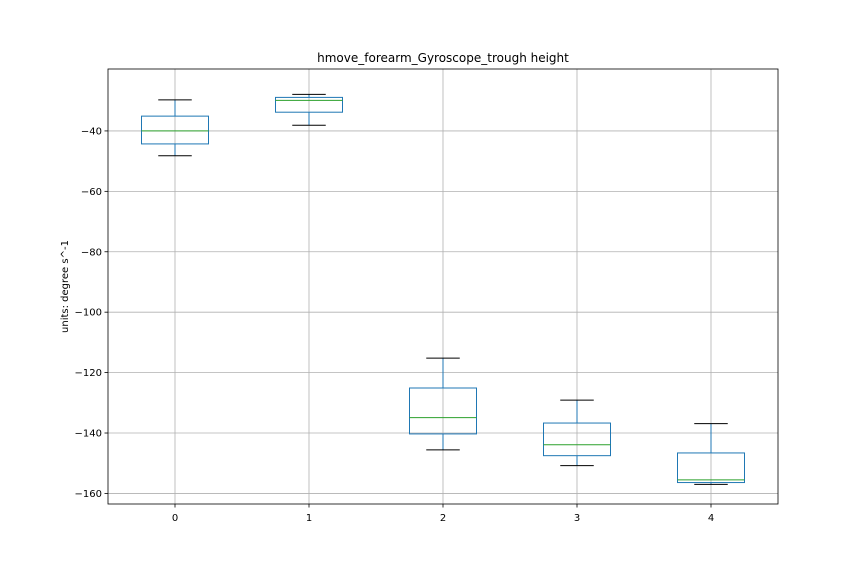 The width and height of the screenshot is (864, 576). What do you see at coordinates (88, 313) in the screenshot?
I see `y-tick-label: −100` at bounding box center [88, 313].